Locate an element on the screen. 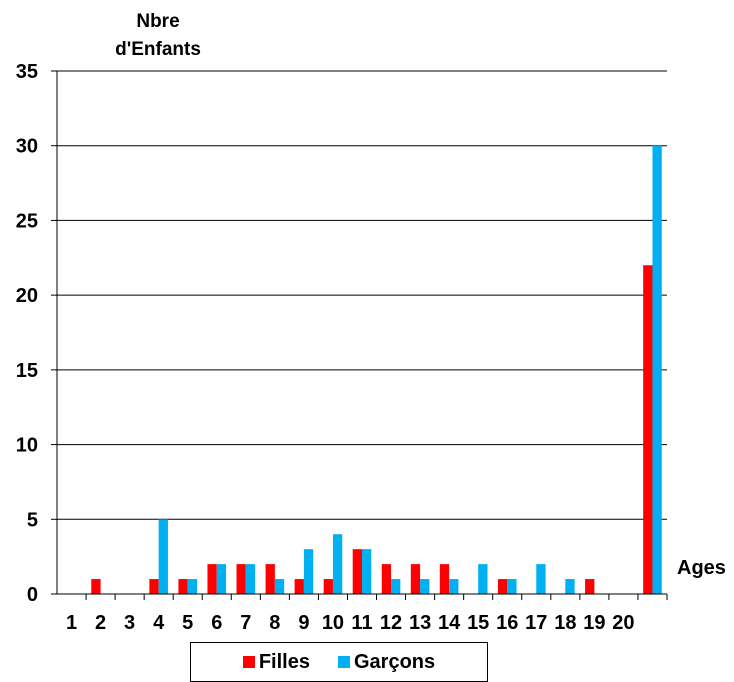 This screenshot has height=682, width=734. legend-swatch-garcons is located at coordinates (343, 662).